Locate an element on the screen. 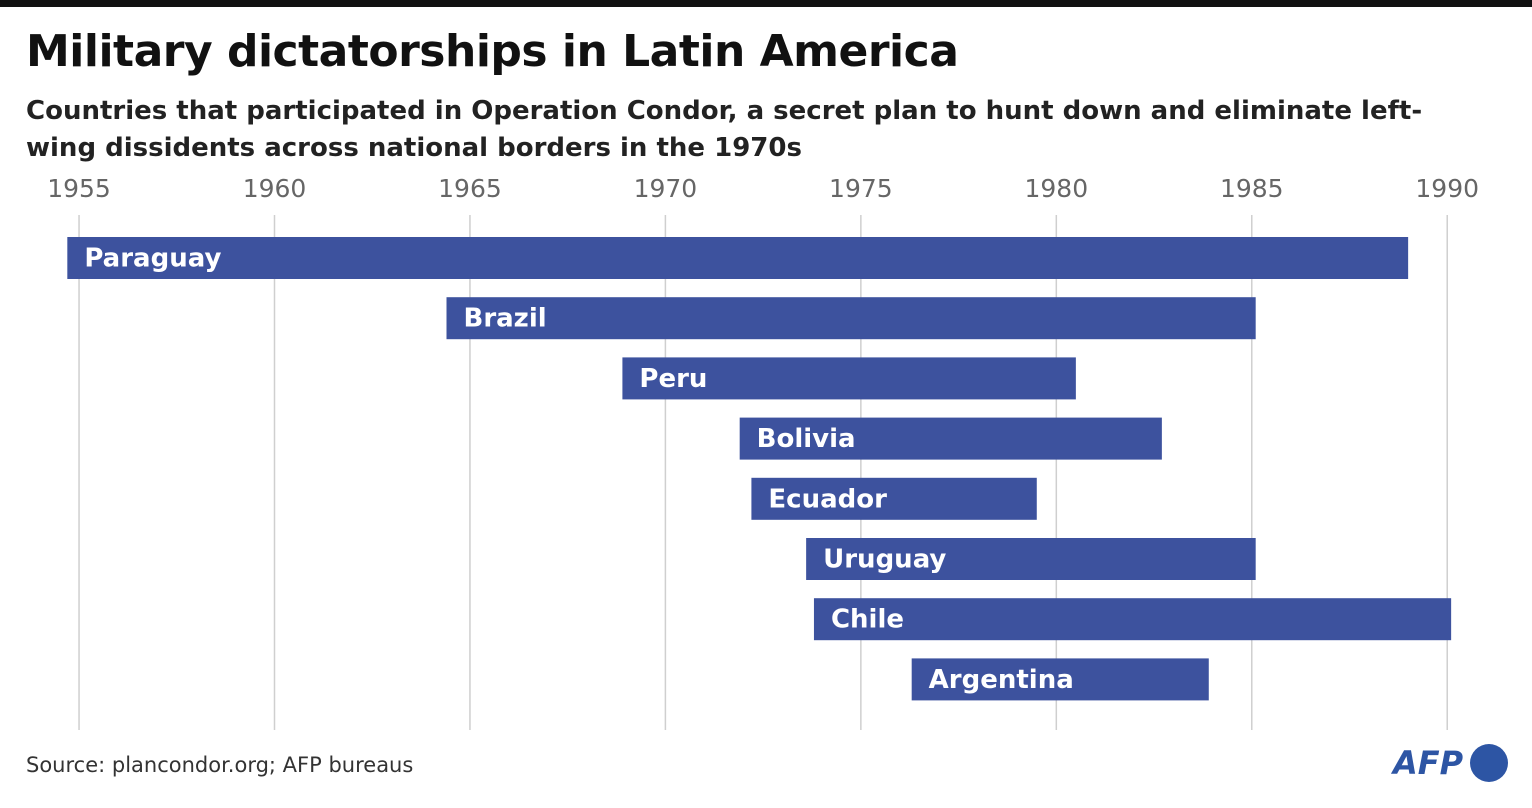 The height and width of the screenshot is (808, 1532). x-tick-label: 1990 is located at coordinates (1447, 188).